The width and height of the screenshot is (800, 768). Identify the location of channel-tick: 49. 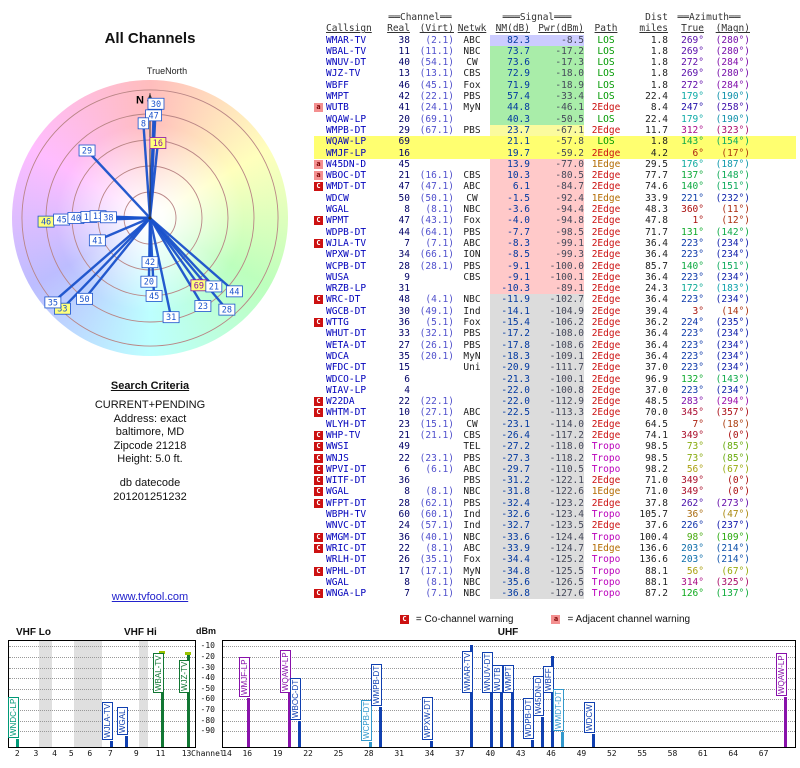
(581, 753).